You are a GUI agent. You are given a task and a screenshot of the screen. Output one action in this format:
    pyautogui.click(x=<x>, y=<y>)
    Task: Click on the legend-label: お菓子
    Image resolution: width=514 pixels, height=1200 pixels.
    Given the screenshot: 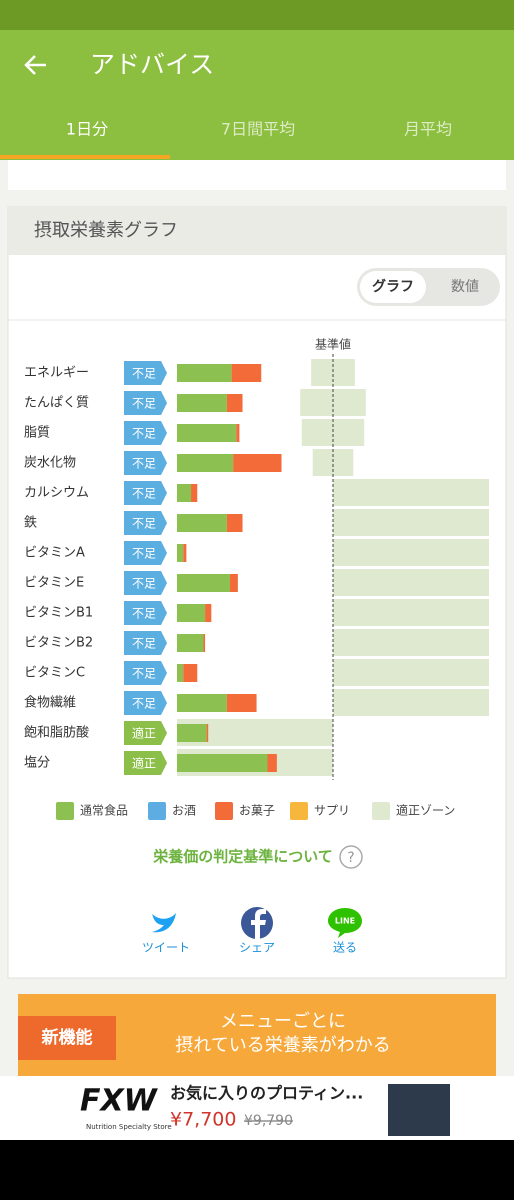 What is the action you would take?
    pyautogui.click(x=257, y=811)
    